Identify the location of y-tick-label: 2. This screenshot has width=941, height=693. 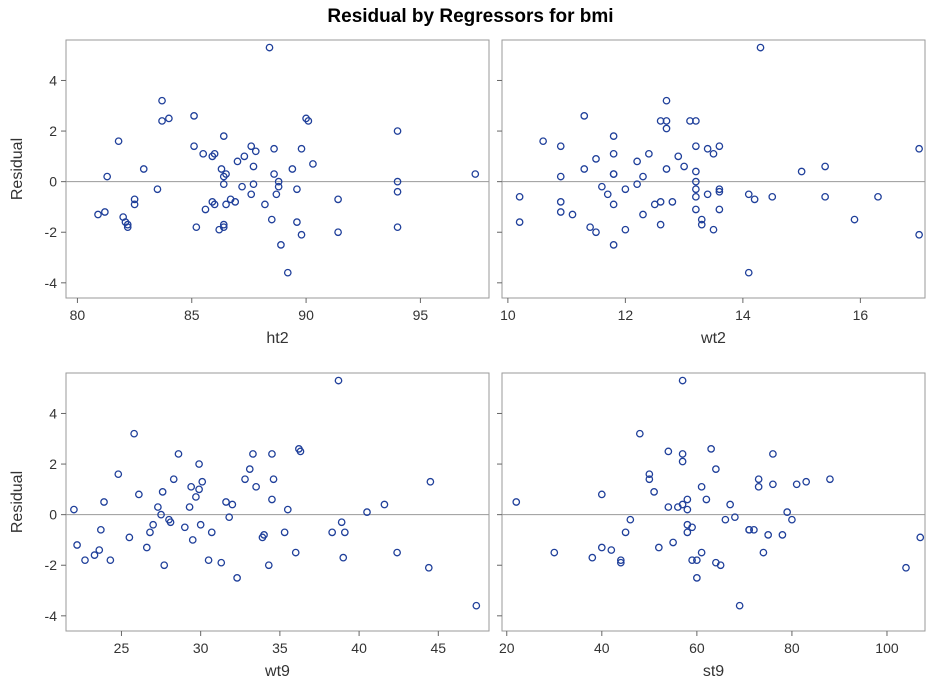
(53, 131).